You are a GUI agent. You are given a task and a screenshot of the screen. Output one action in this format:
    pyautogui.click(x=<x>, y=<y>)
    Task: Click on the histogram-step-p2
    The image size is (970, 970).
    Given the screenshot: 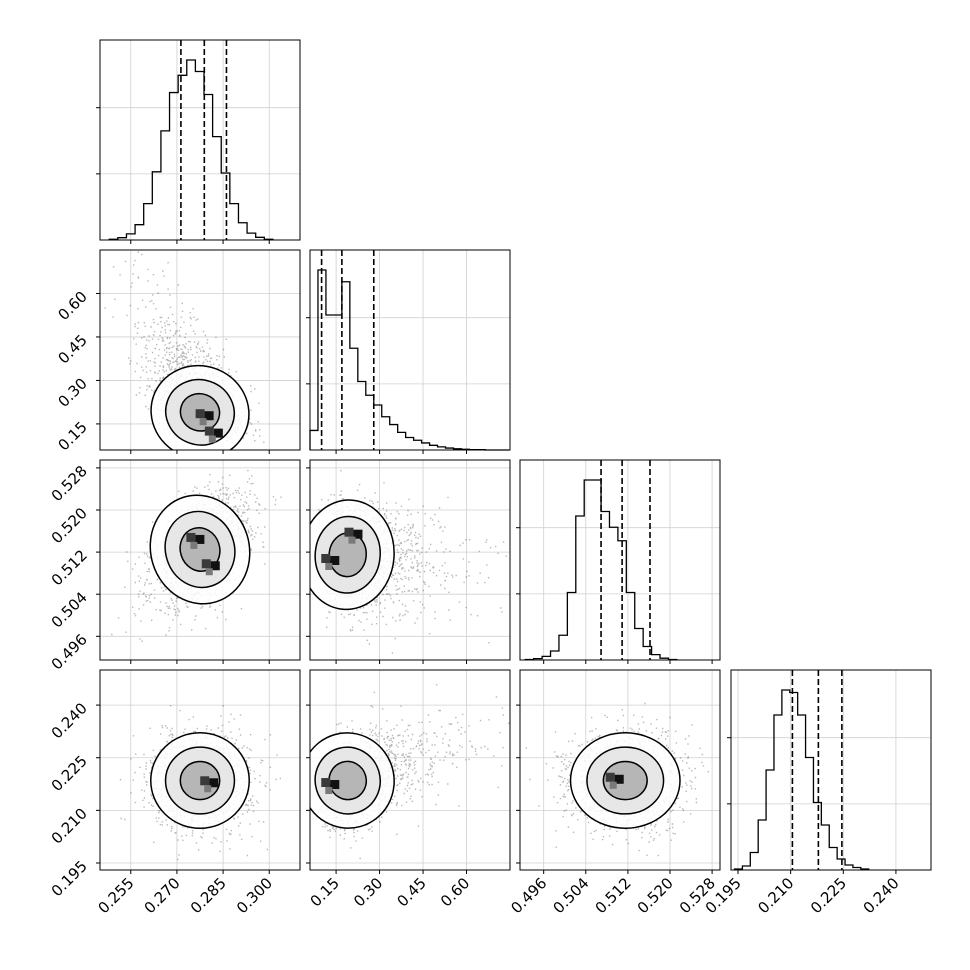 What is the action you would take?
    pyautogui.click(x=409, y=360)
    